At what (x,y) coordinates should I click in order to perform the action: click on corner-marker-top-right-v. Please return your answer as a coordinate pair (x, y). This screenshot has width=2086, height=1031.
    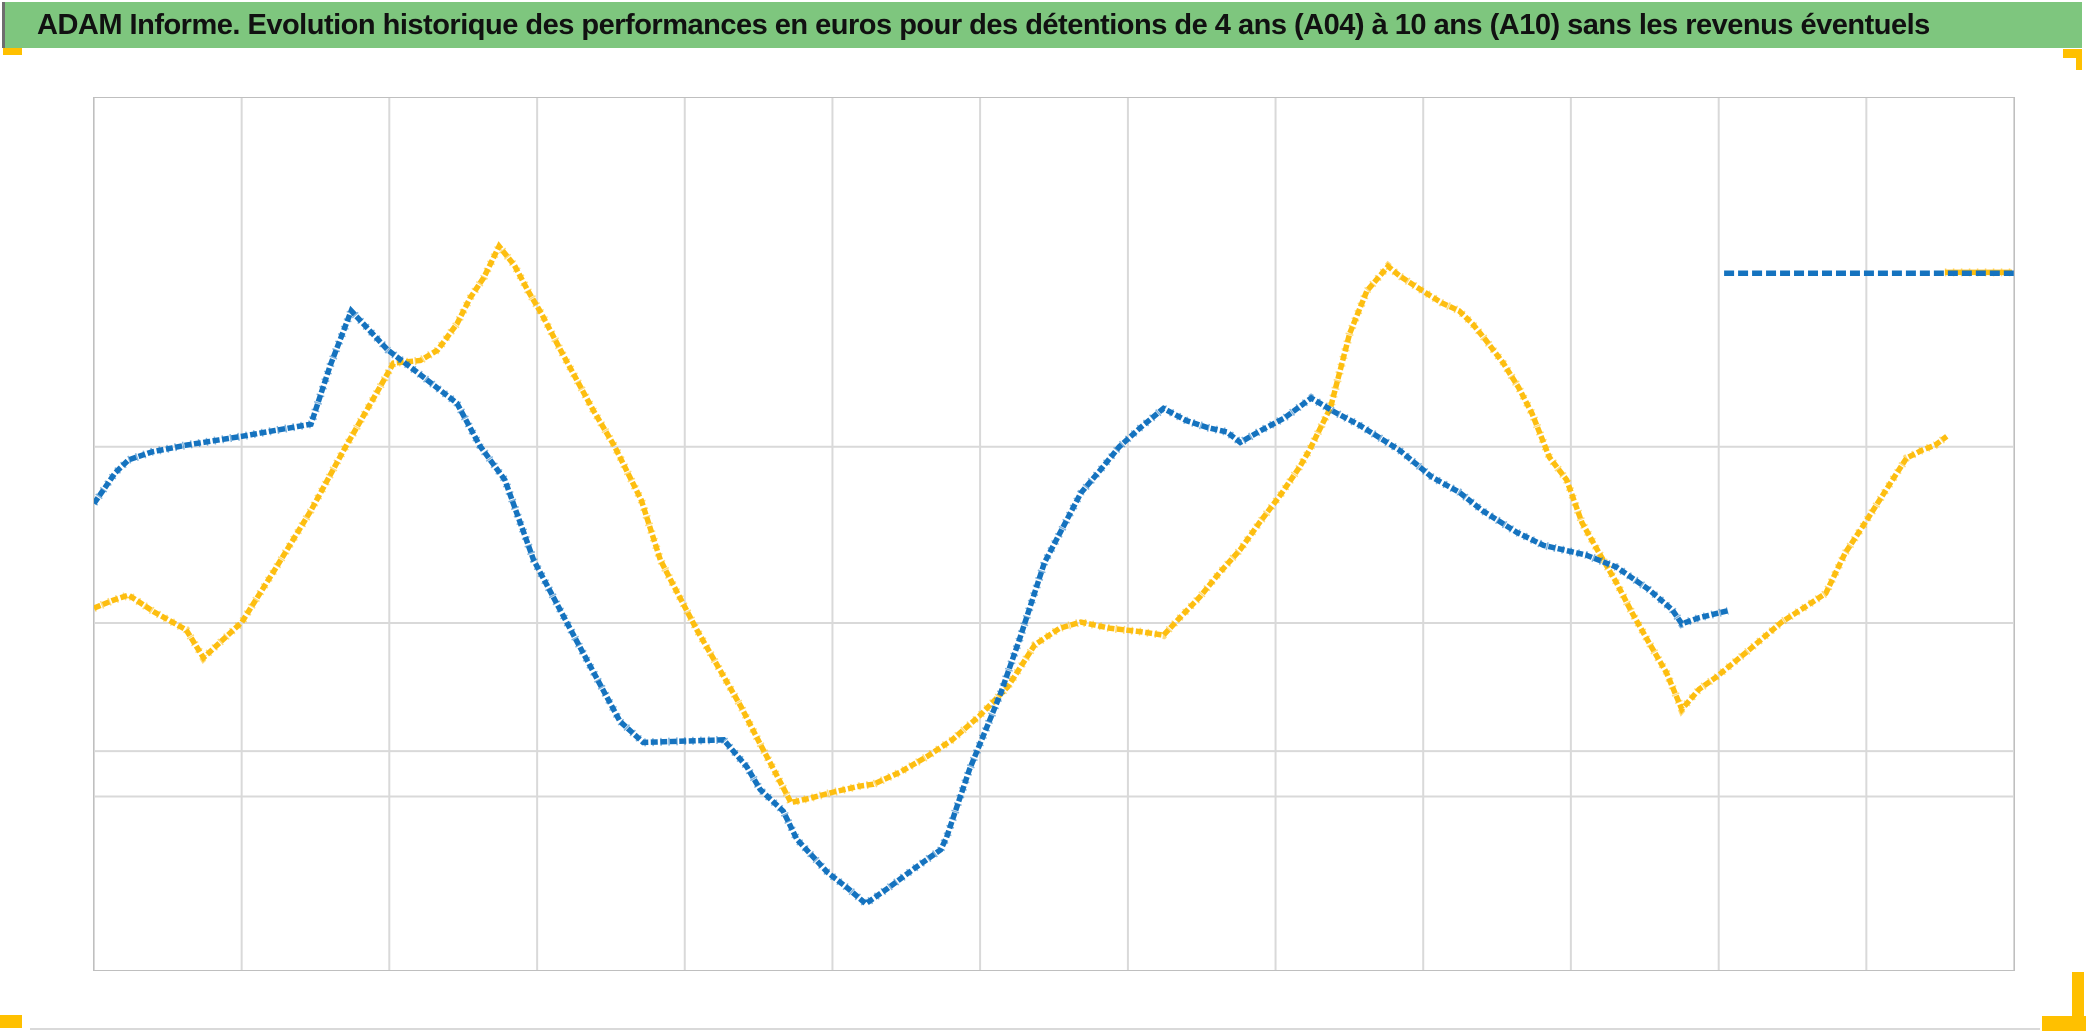
    Looking at the image, I should click on (2079, 59).